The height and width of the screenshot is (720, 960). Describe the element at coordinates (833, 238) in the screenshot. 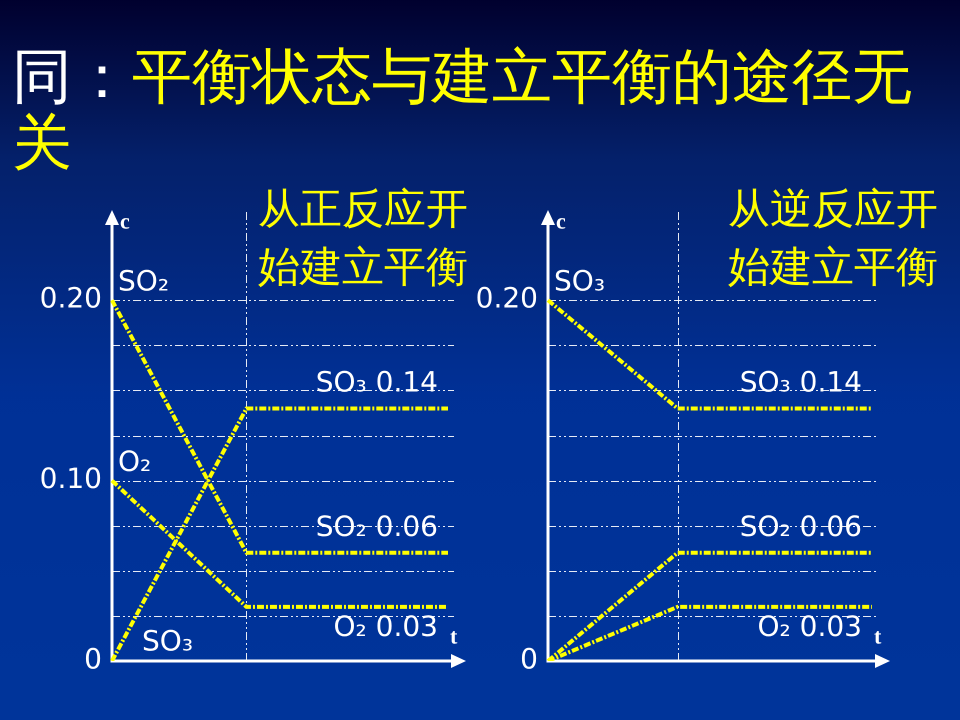

I see `chart-title: 从逆反应开始建立平衡` at that location.